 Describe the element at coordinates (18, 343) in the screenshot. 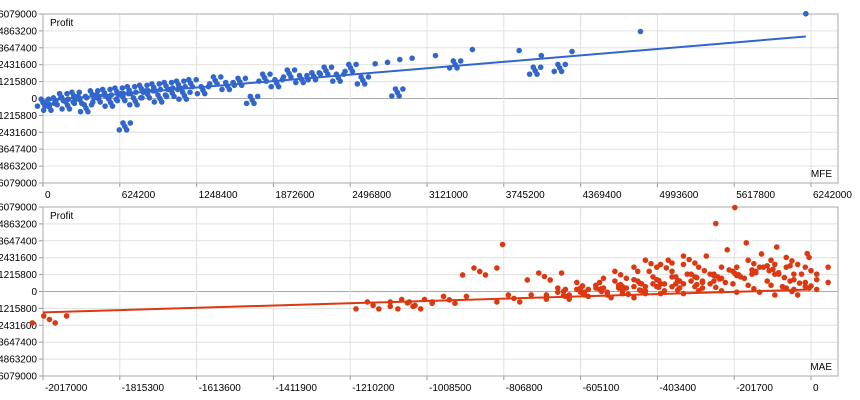

I see `y-tick-label: -3647400` at that location.